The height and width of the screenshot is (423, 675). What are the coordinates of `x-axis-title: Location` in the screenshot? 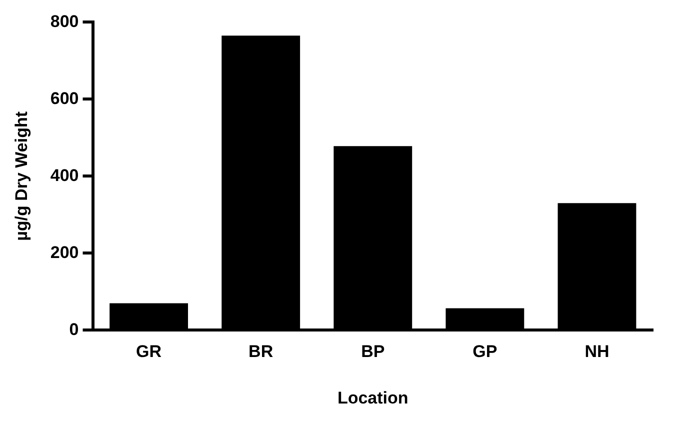 It's located at (372, 398).